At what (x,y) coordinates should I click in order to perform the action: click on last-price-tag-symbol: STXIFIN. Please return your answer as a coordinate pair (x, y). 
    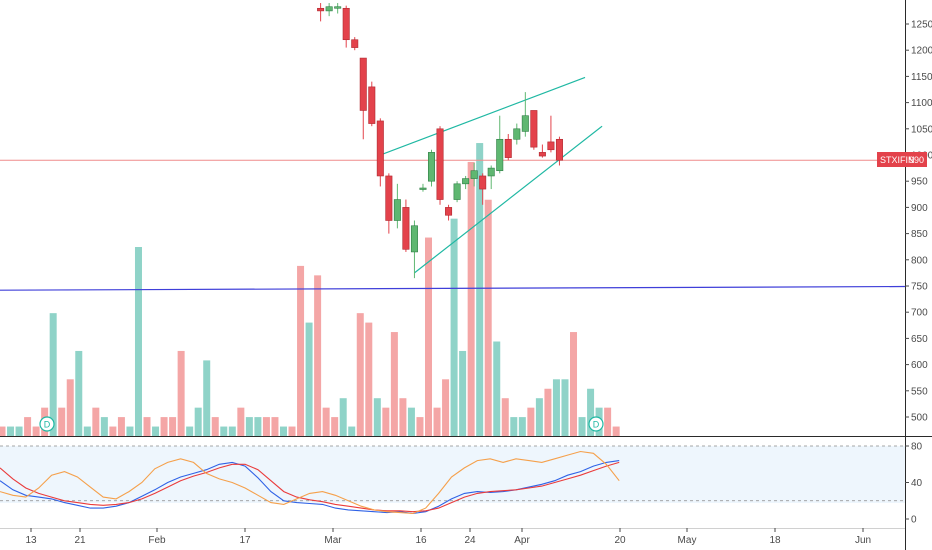
    Looking at the image, I should click on (897, 160).